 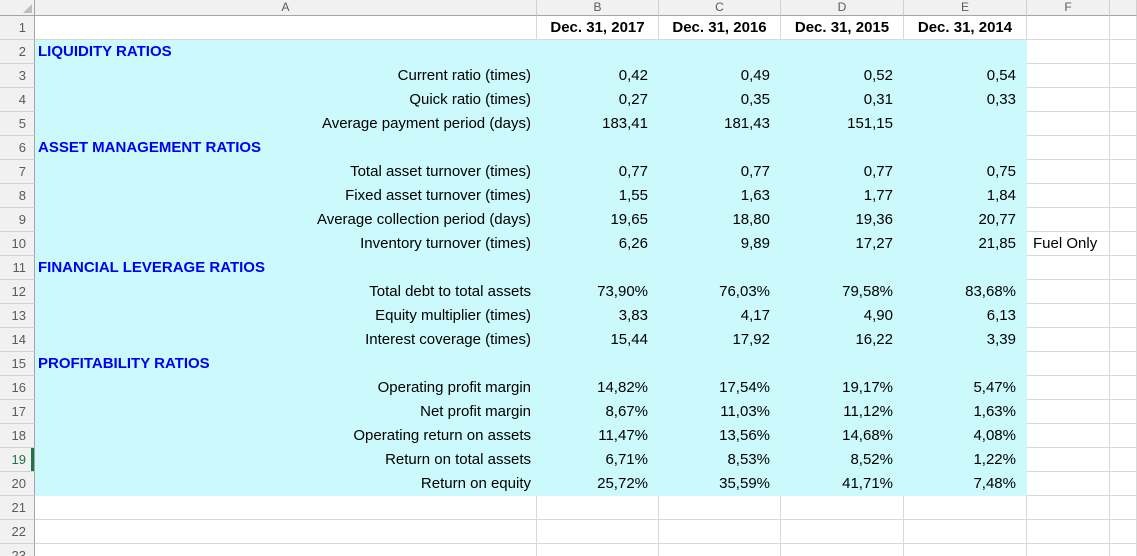 What do you see at coordinates (965, 388) in the screenshot?
I see `cell-e16: 5,47%` at bounding box center [965, 388].